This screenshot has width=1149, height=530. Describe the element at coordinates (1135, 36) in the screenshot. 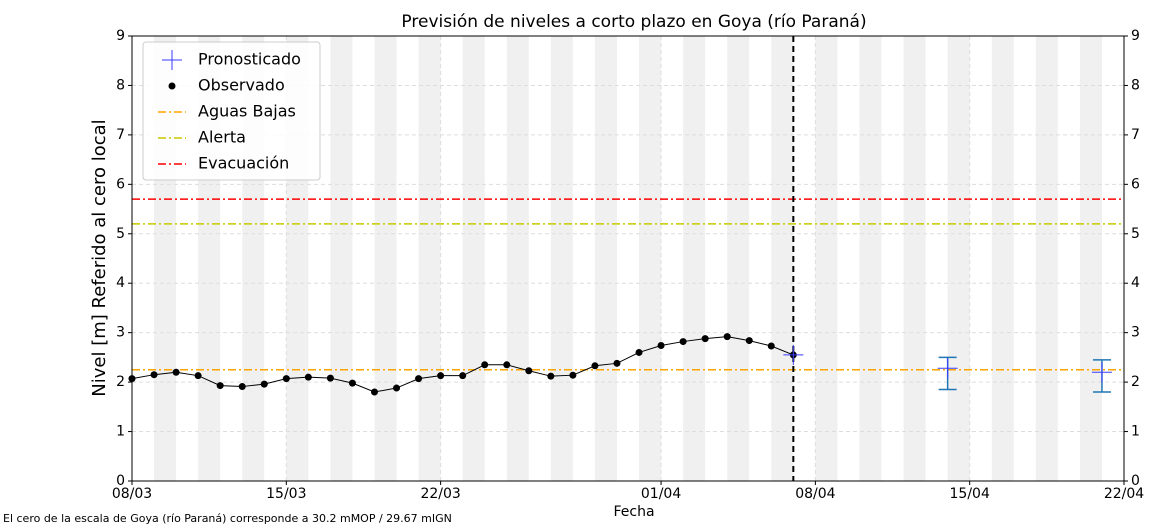

I see `y2-tick-label: 9` at that location.